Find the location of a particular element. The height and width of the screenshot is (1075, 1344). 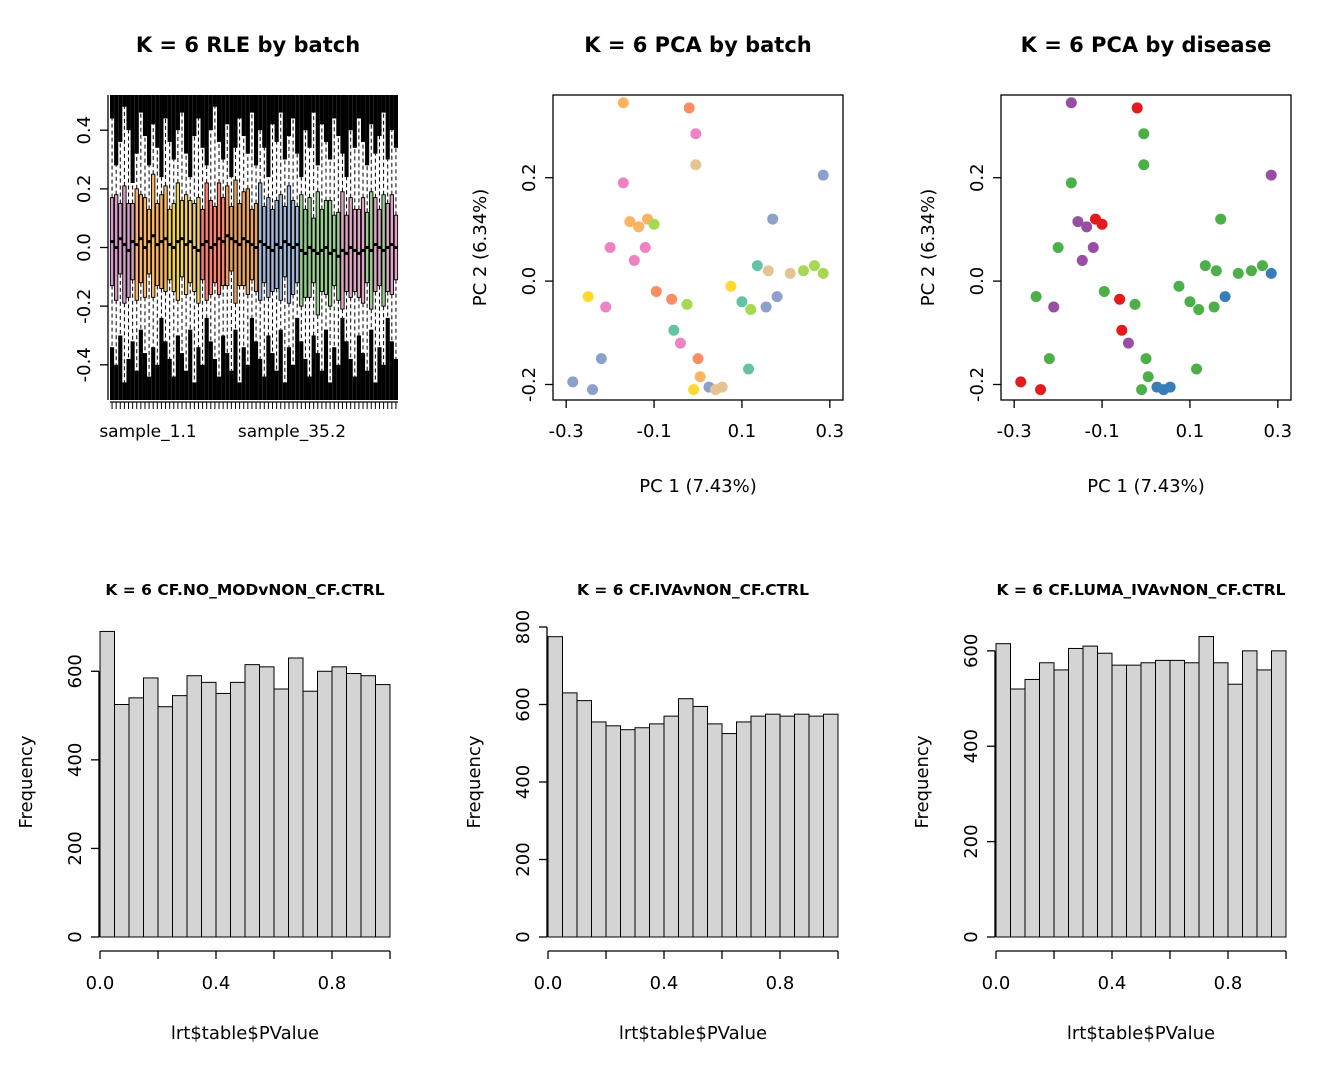

outlier-silhouettes is located at coordinates (254, 247).